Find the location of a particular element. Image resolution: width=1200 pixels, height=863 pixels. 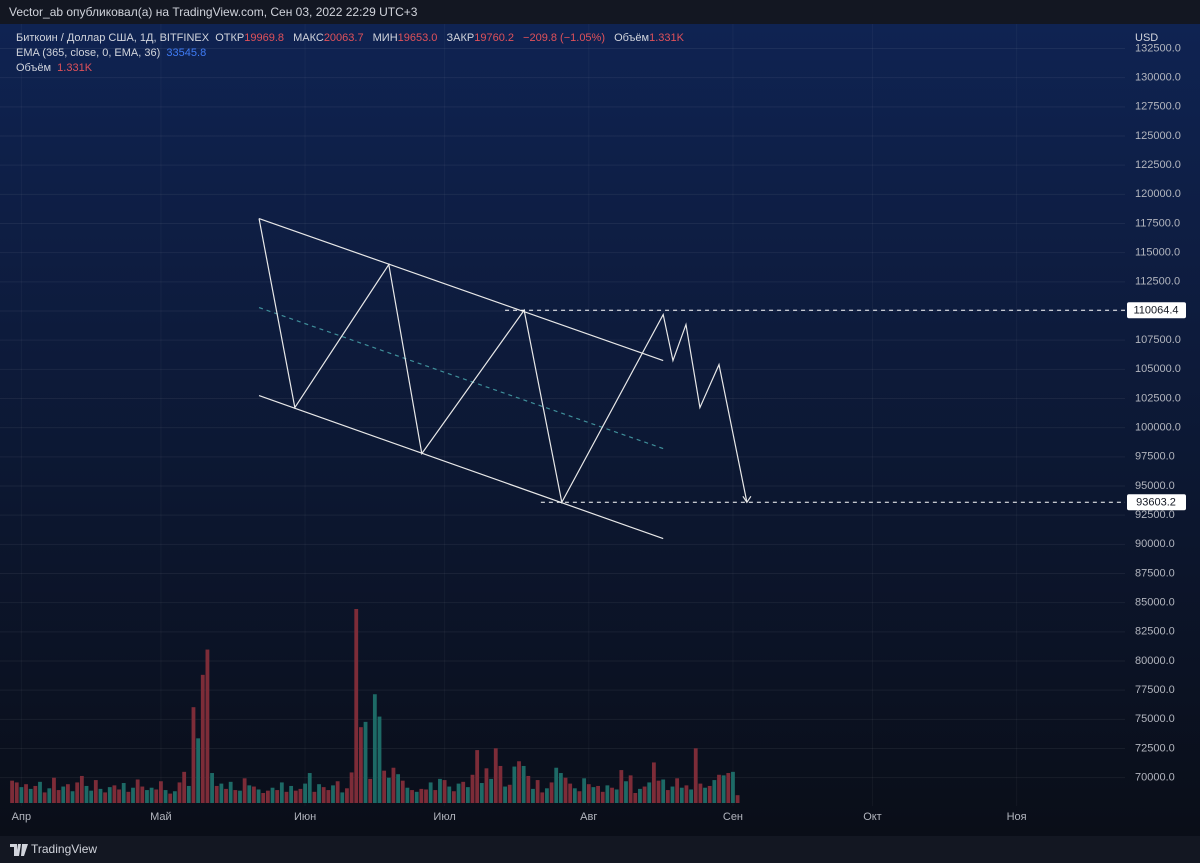

x-tick-label: Июл is located at coordinates (444, 817).